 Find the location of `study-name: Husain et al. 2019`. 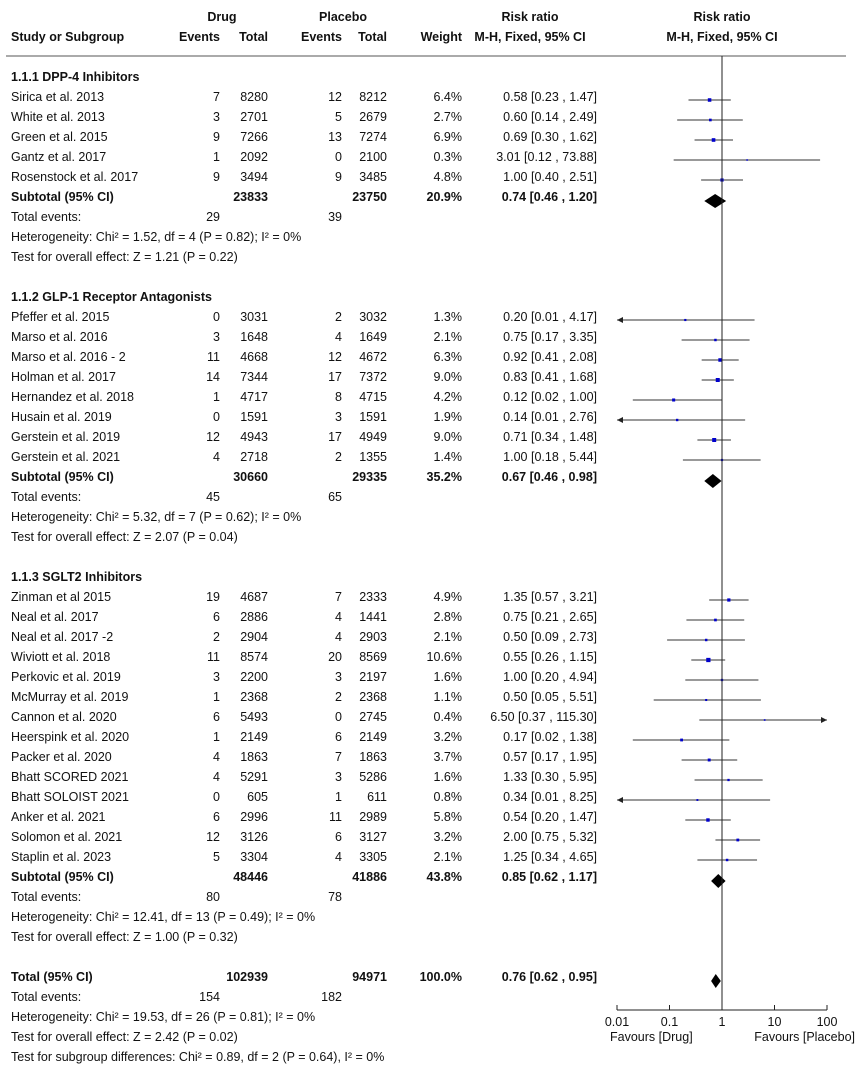

study-name: Husain et al. 2019 is located at coordinates (61, 417).